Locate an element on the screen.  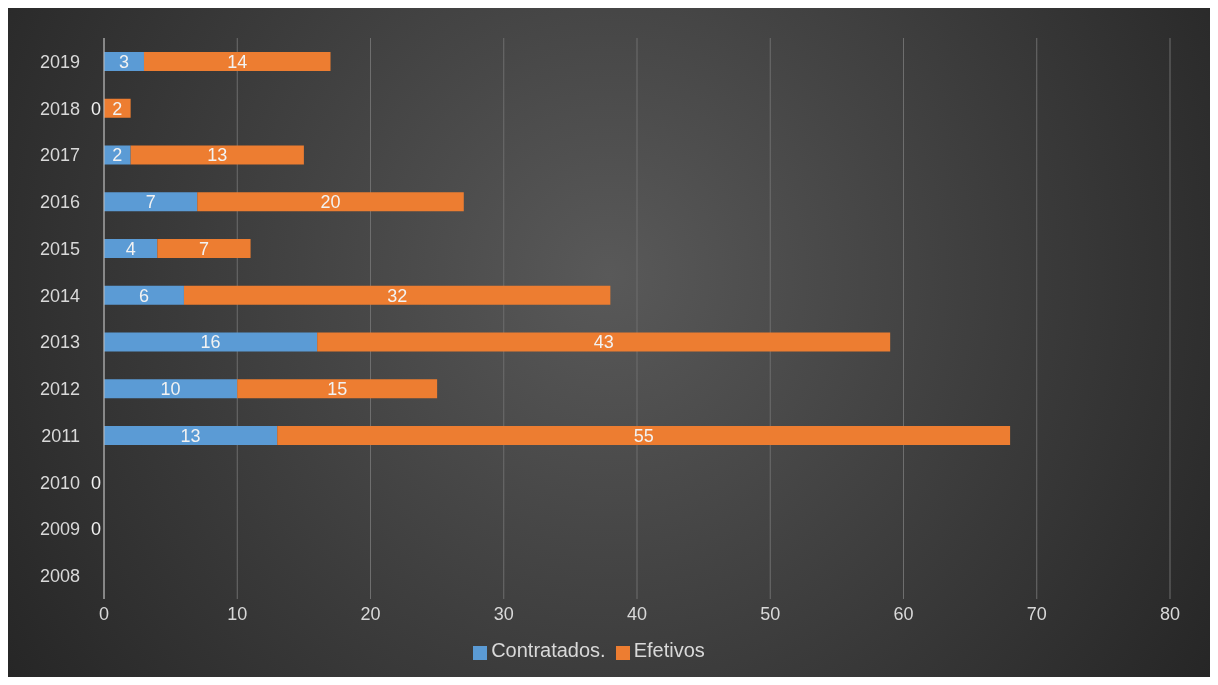
y-tick-label: 2012 is located at coordinates (59, 389).